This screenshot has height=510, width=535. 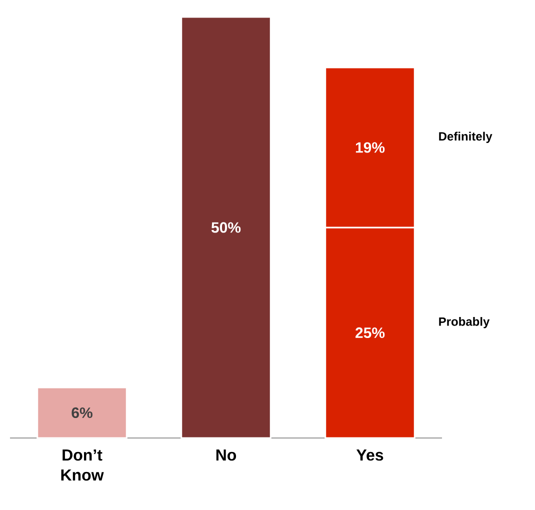 I want to click on data-label: 50%, so click(x=226, y=227).